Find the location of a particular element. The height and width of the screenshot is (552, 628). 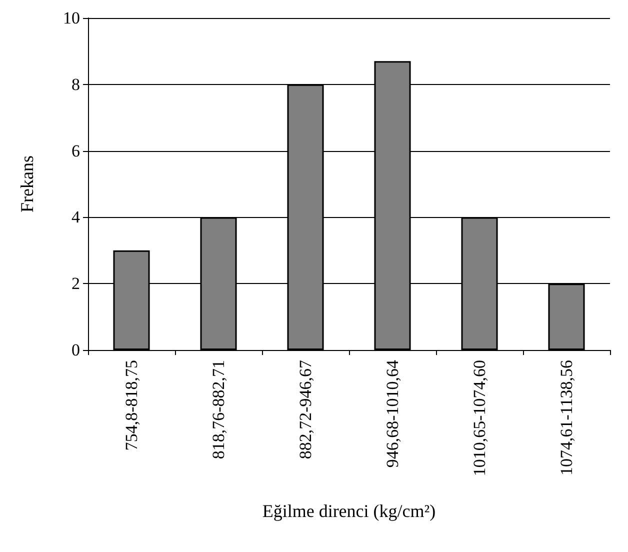

y-tick-label: 0 is located at coordinates (76, 350).